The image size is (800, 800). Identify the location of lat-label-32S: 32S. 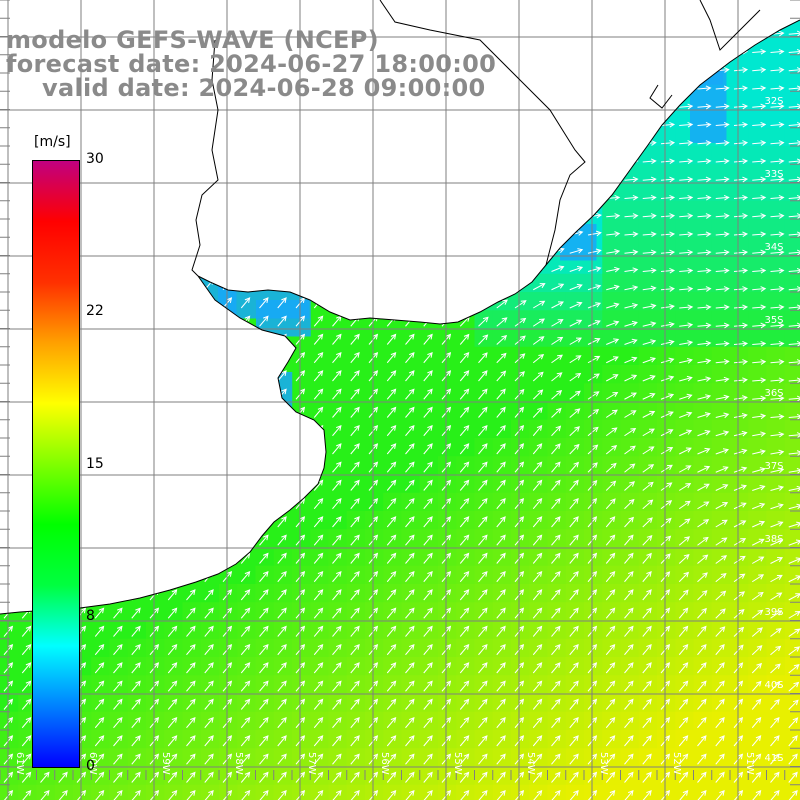
(773, 101).